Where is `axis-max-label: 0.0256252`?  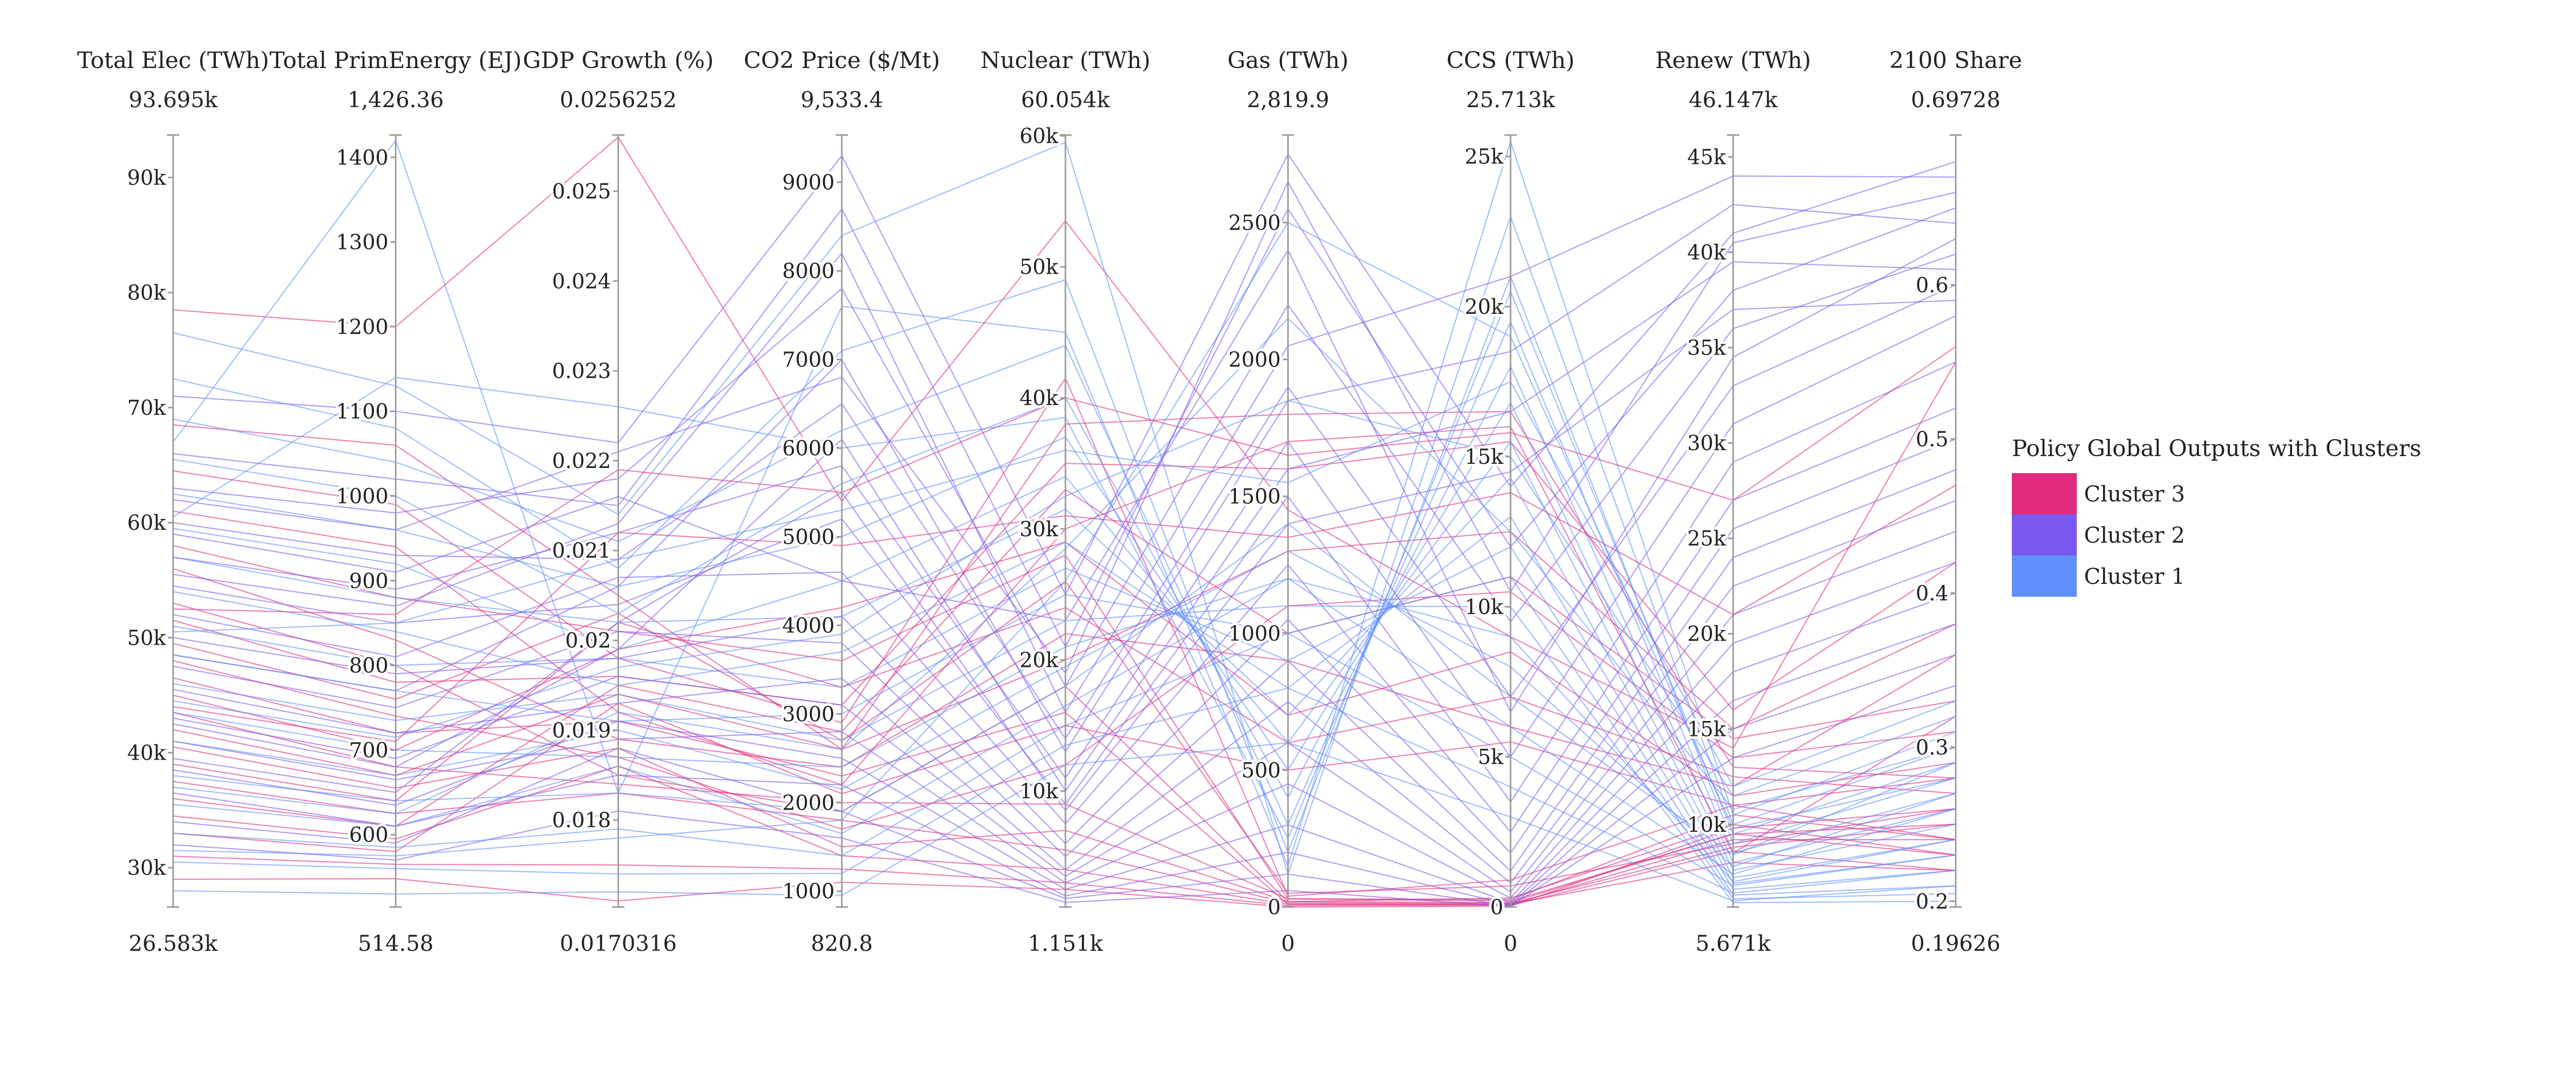
axis-max-label: 0.0256252 is located at coordinates (618, 99).